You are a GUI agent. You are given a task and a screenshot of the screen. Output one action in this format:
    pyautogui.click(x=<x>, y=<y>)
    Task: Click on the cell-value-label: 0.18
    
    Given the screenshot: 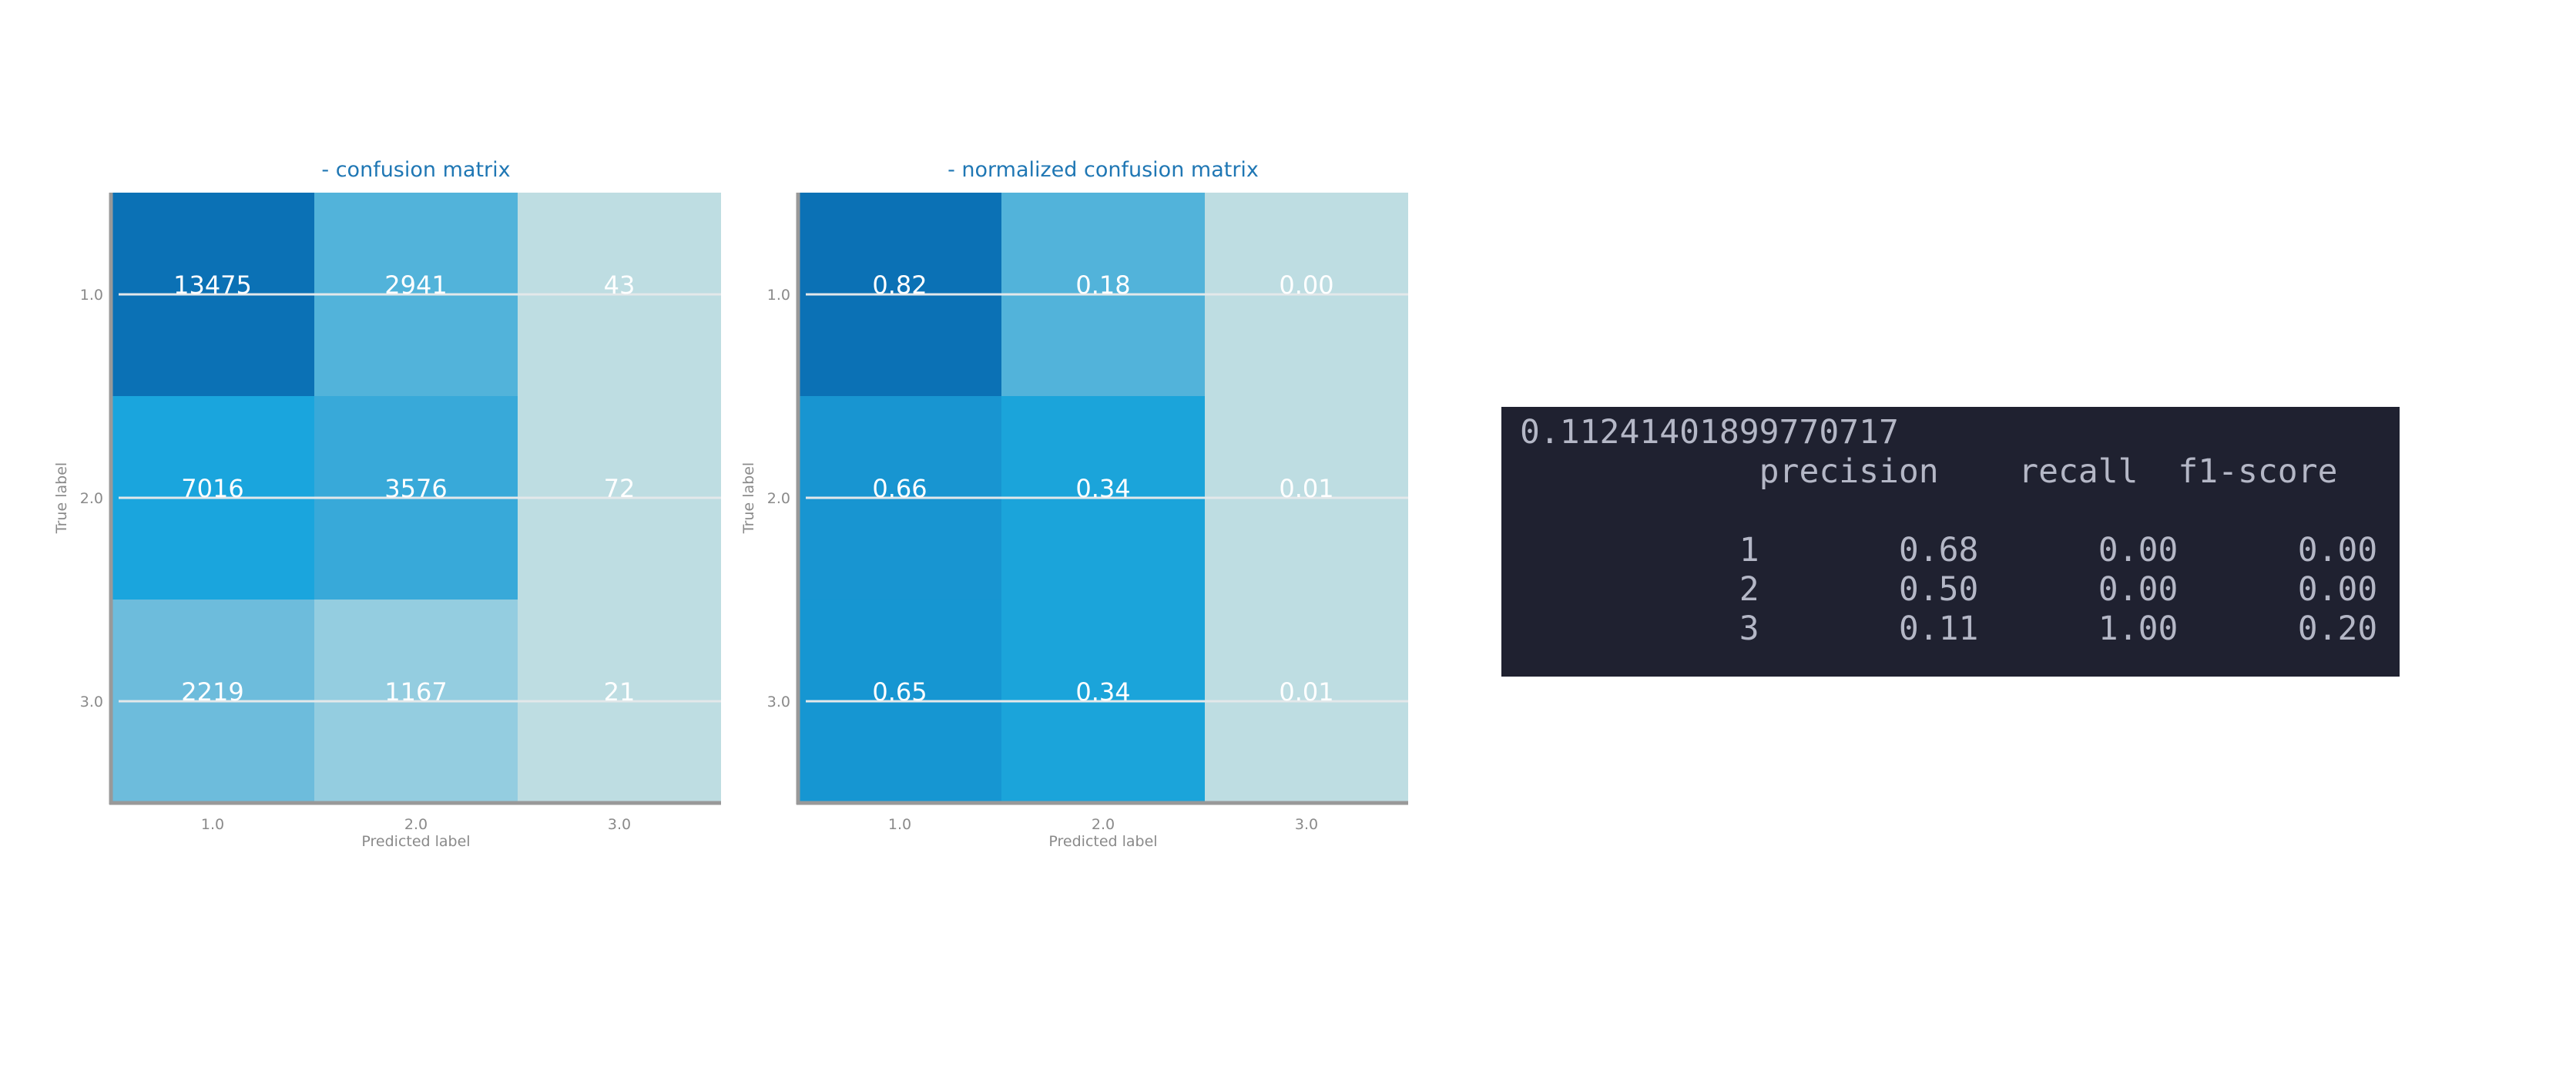 What is the action you would take?
    pyautogui.click(x=1102, y=285)
    